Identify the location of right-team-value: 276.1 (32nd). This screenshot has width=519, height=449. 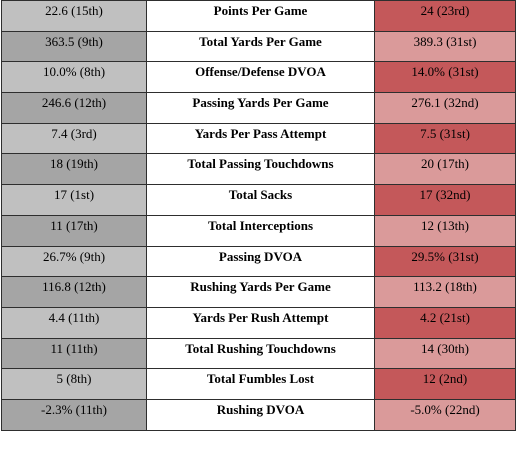
(445, 108).